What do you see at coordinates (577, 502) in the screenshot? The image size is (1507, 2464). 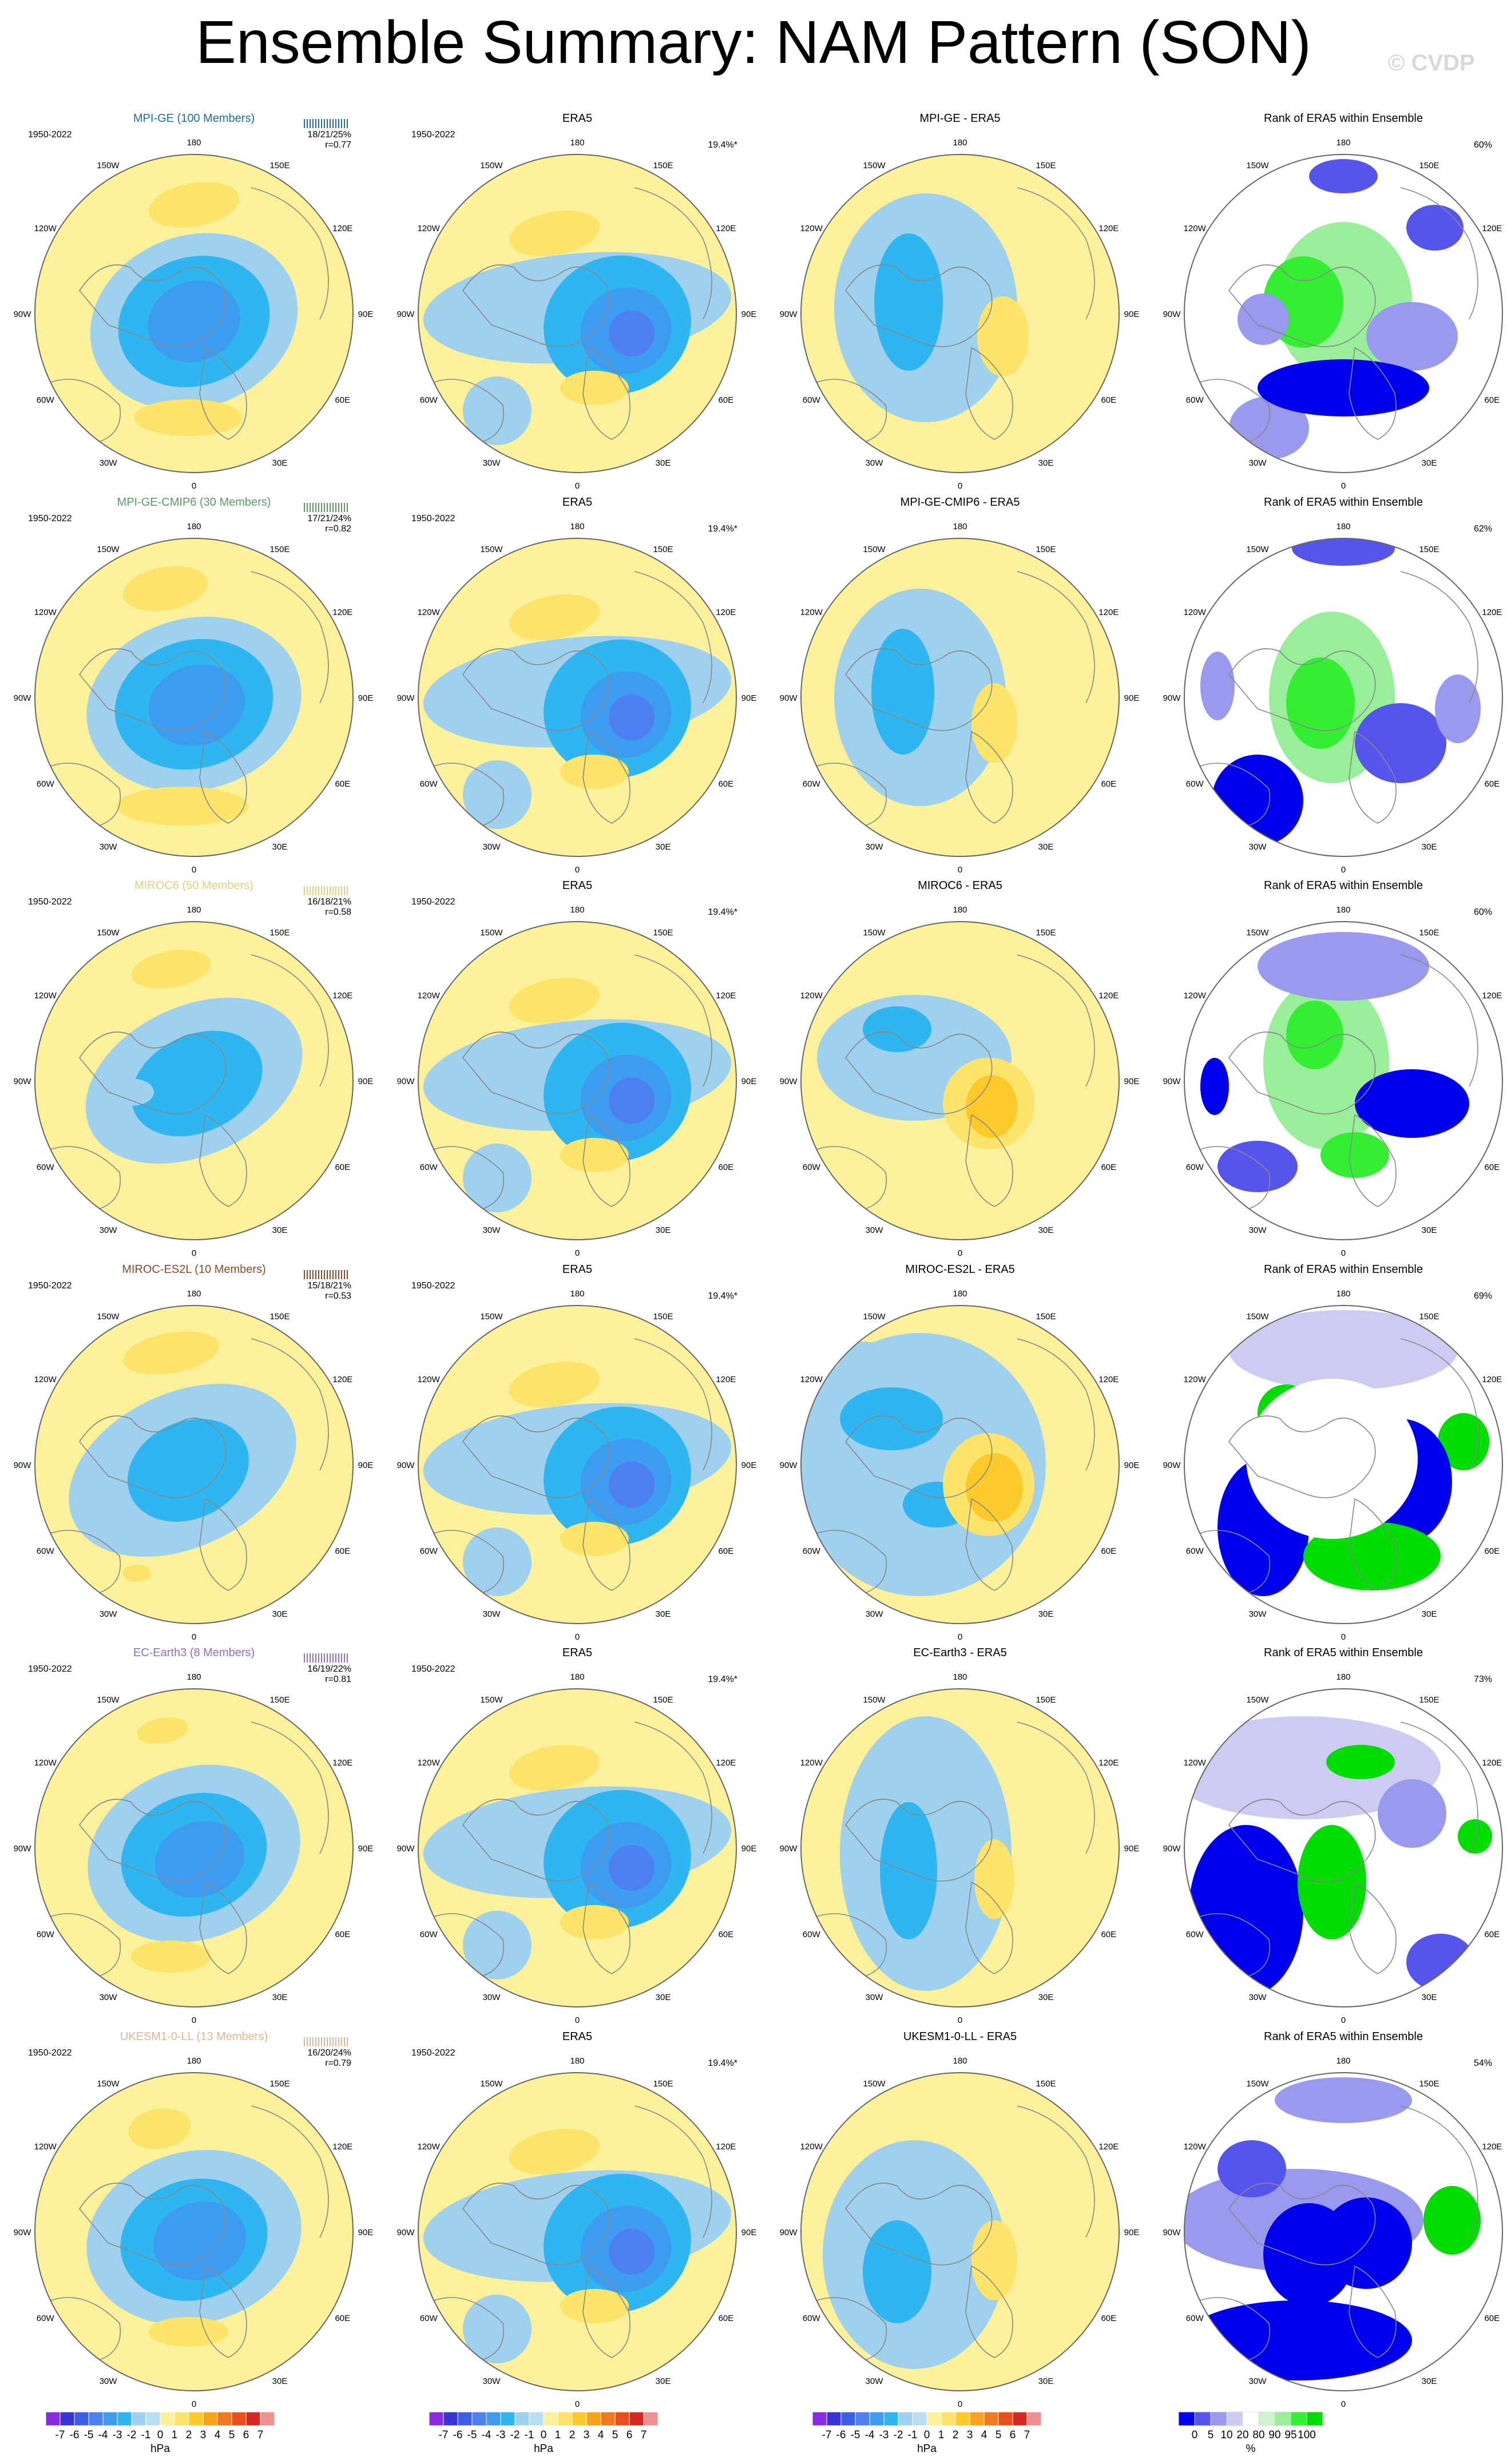 I see `era5-title: ERA5` at bounding box center [577, 502].